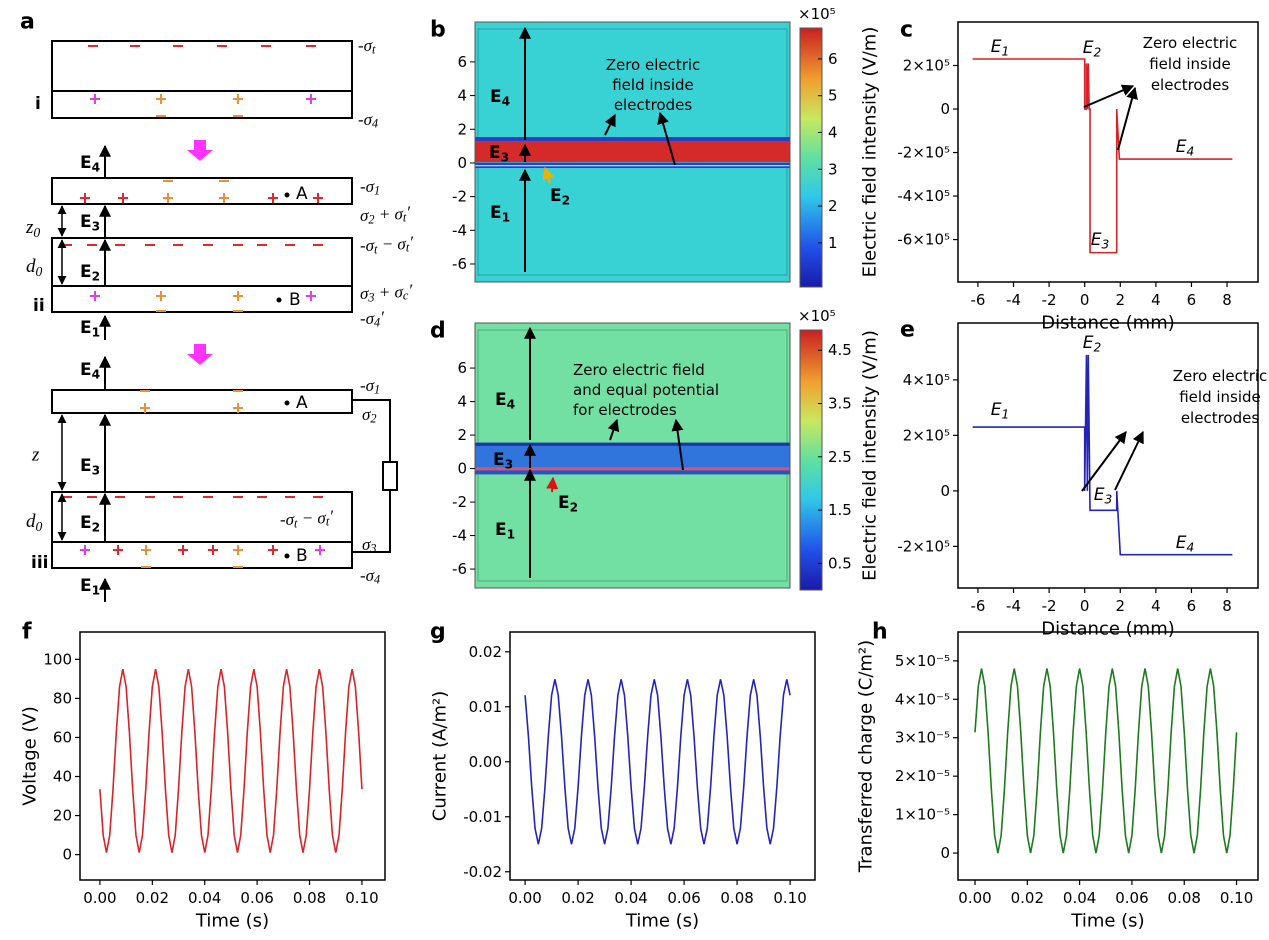 Image resolution: width=1269 pixels, height=940 pixels. What do you see at coordinates (945, 491) in the screenshot?
I see `y-tick-label: 0` at bounding box center [945, 491].